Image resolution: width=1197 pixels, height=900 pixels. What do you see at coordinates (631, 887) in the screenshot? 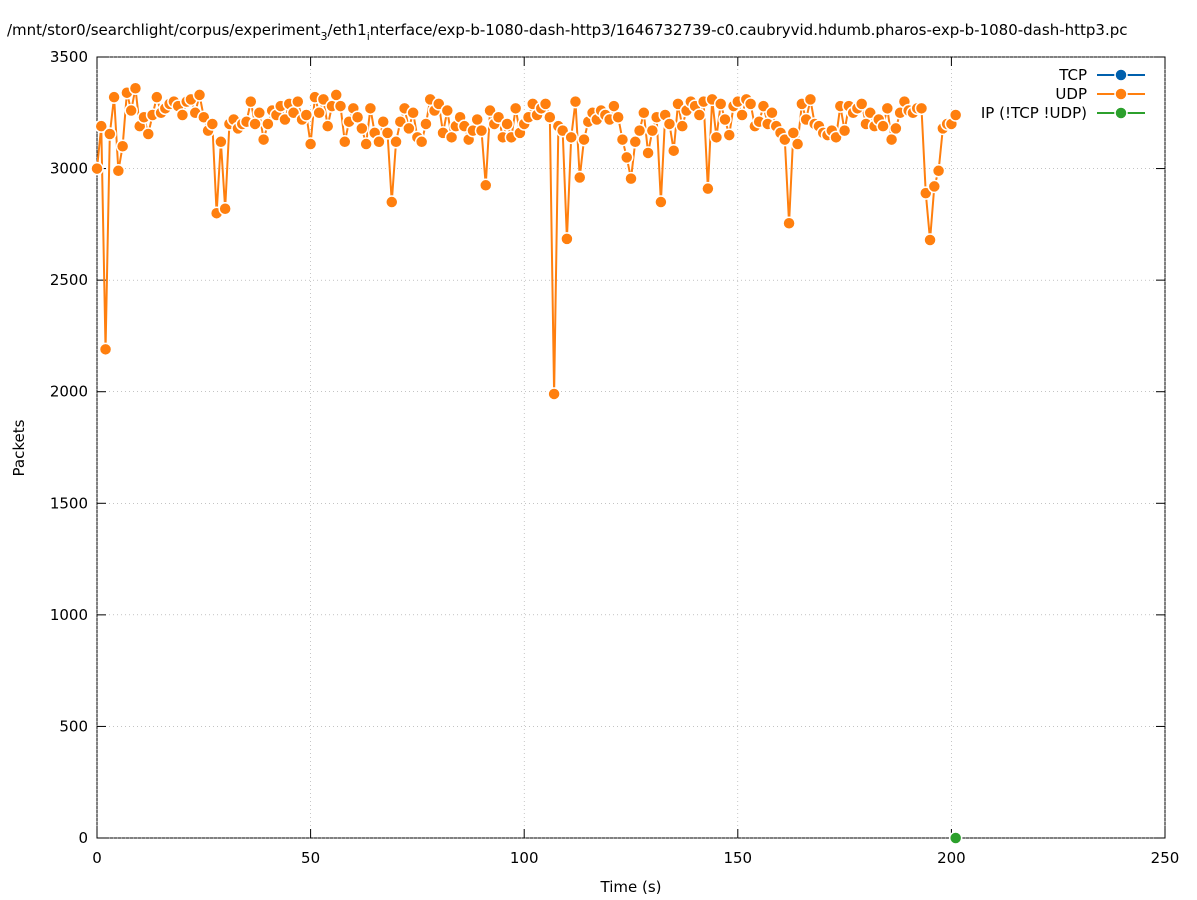
I see `x-axis-label: Time (s)` at bounding box center [631, 887].